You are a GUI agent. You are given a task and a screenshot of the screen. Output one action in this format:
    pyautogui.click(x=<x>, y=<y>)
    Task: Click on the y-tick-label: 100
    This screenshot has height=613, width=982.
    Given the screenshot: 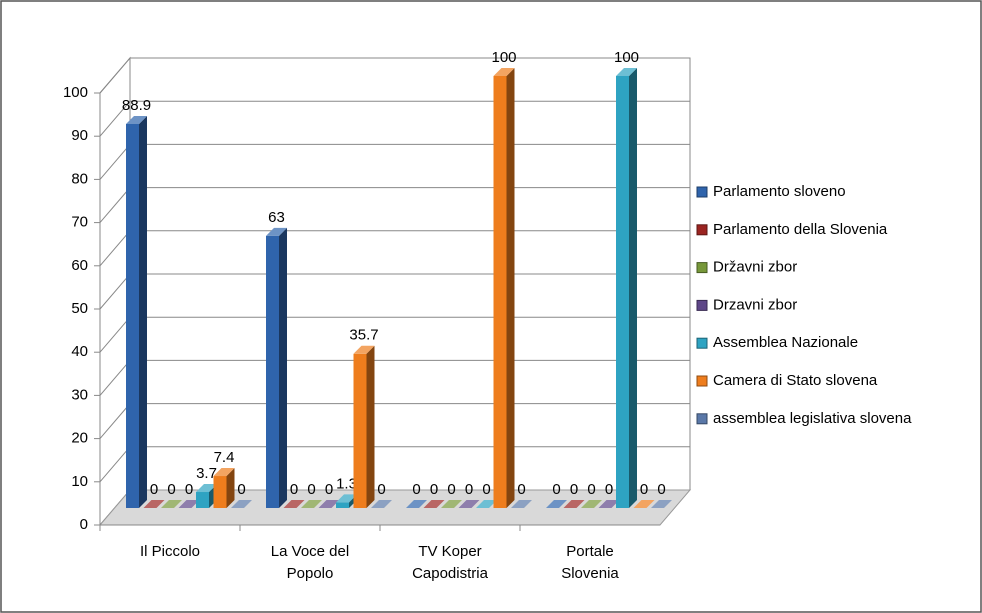 What is the action you would take?
    pyautogui.click(x=75, y=92)
    